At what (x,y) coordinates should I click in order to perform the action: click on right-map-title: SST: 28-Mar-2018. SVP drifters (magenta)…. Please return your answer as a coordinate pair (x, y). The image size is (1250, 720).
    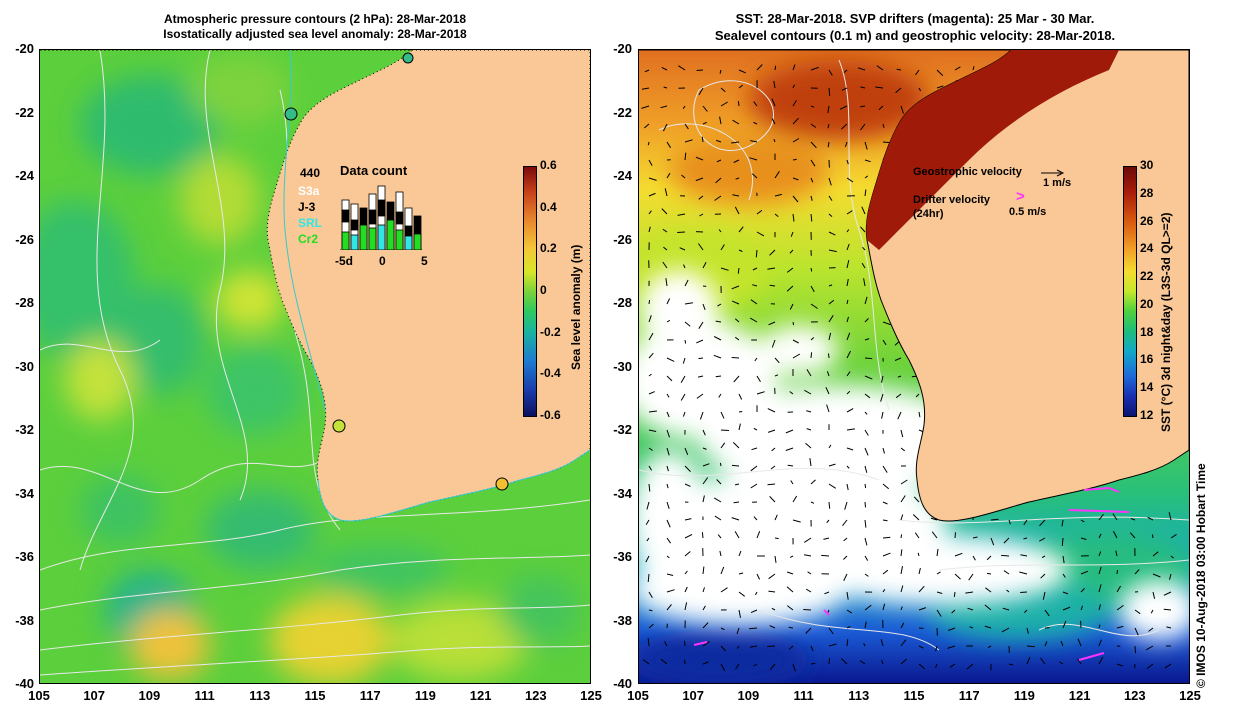
    Looking at the image, I should click on (915, 27).